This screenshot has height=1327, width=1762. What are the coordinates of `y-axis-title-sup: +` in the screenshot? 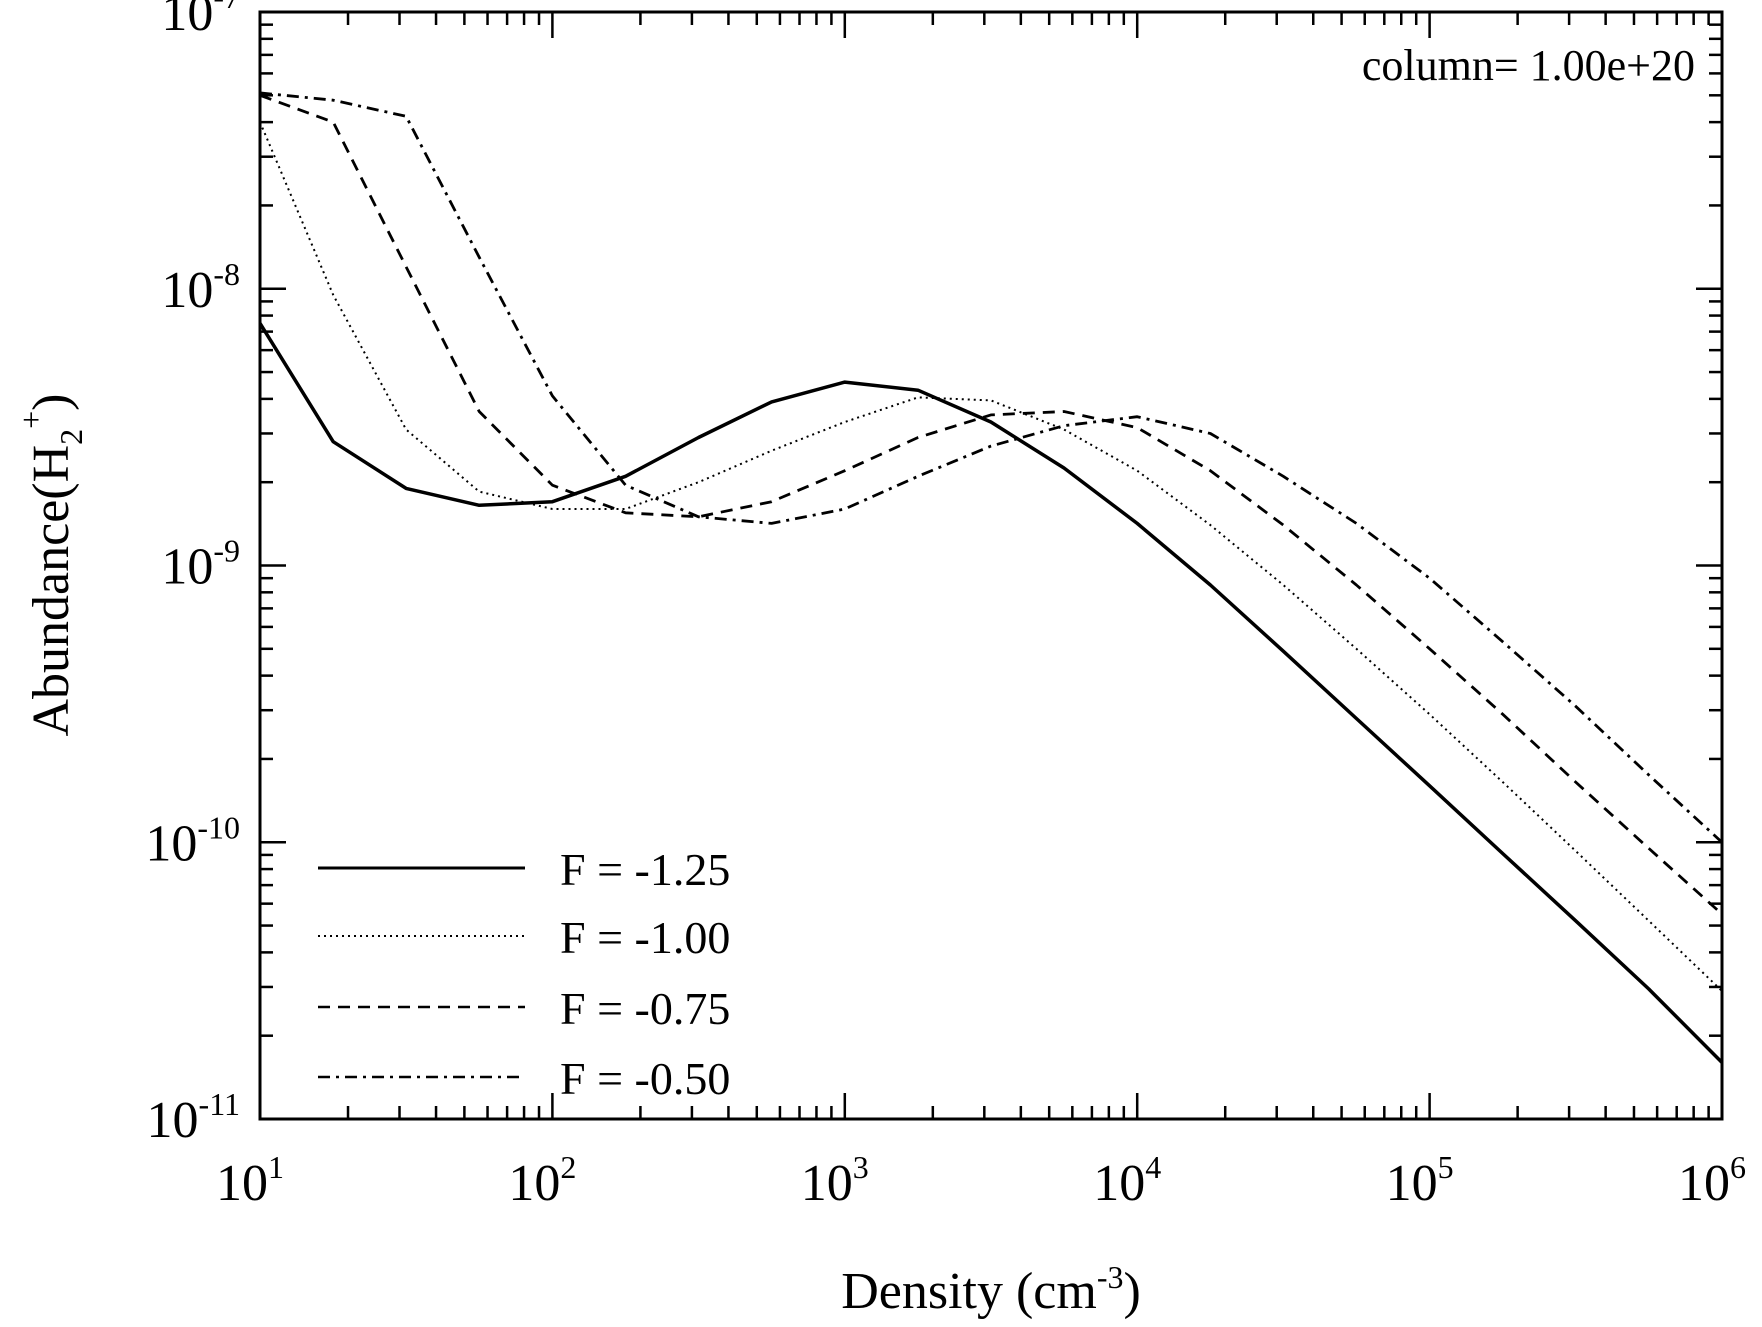 It's located at (31, 420).